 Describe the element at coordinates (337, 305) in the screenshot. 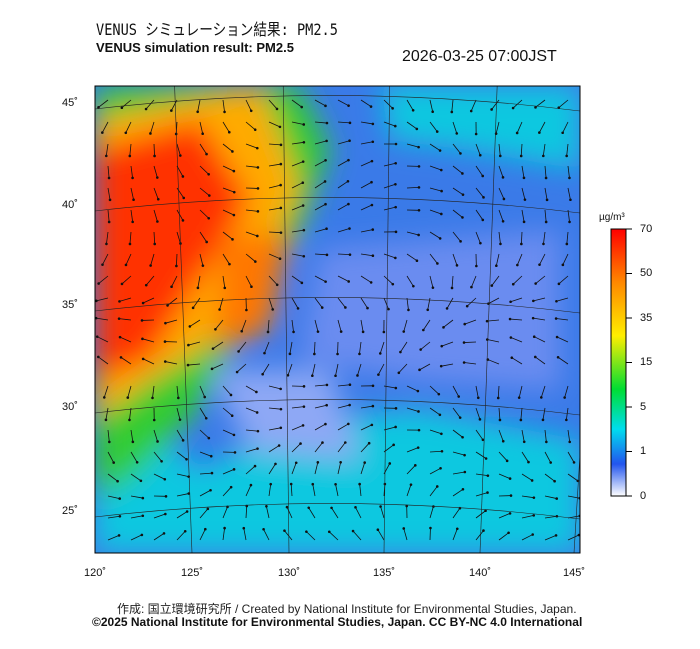

I see `latitude-line` at that location.